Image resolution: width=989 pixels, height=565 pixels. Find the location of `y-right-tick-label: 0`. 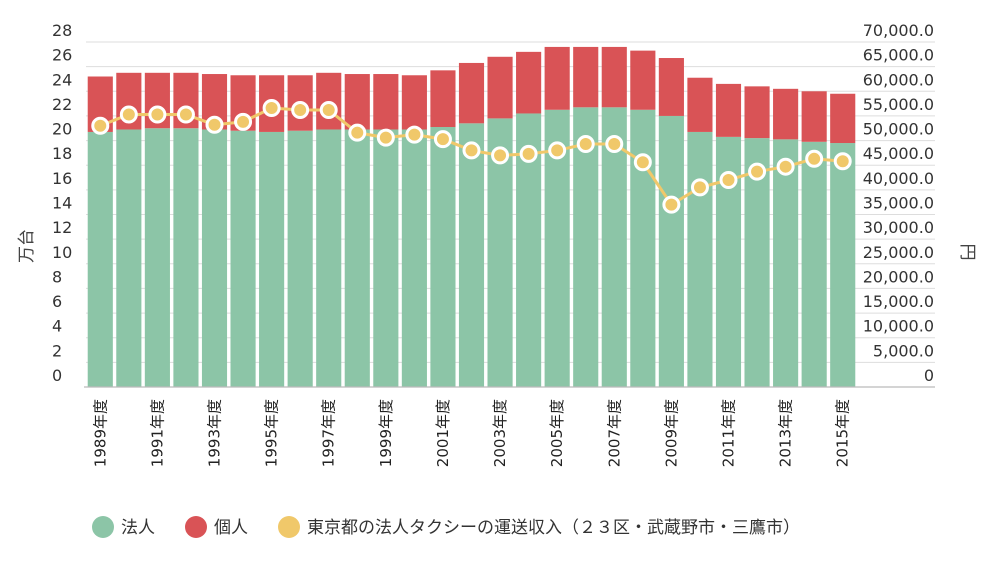

y-right-tick-label: 0 is located at coordinates (929, 375).